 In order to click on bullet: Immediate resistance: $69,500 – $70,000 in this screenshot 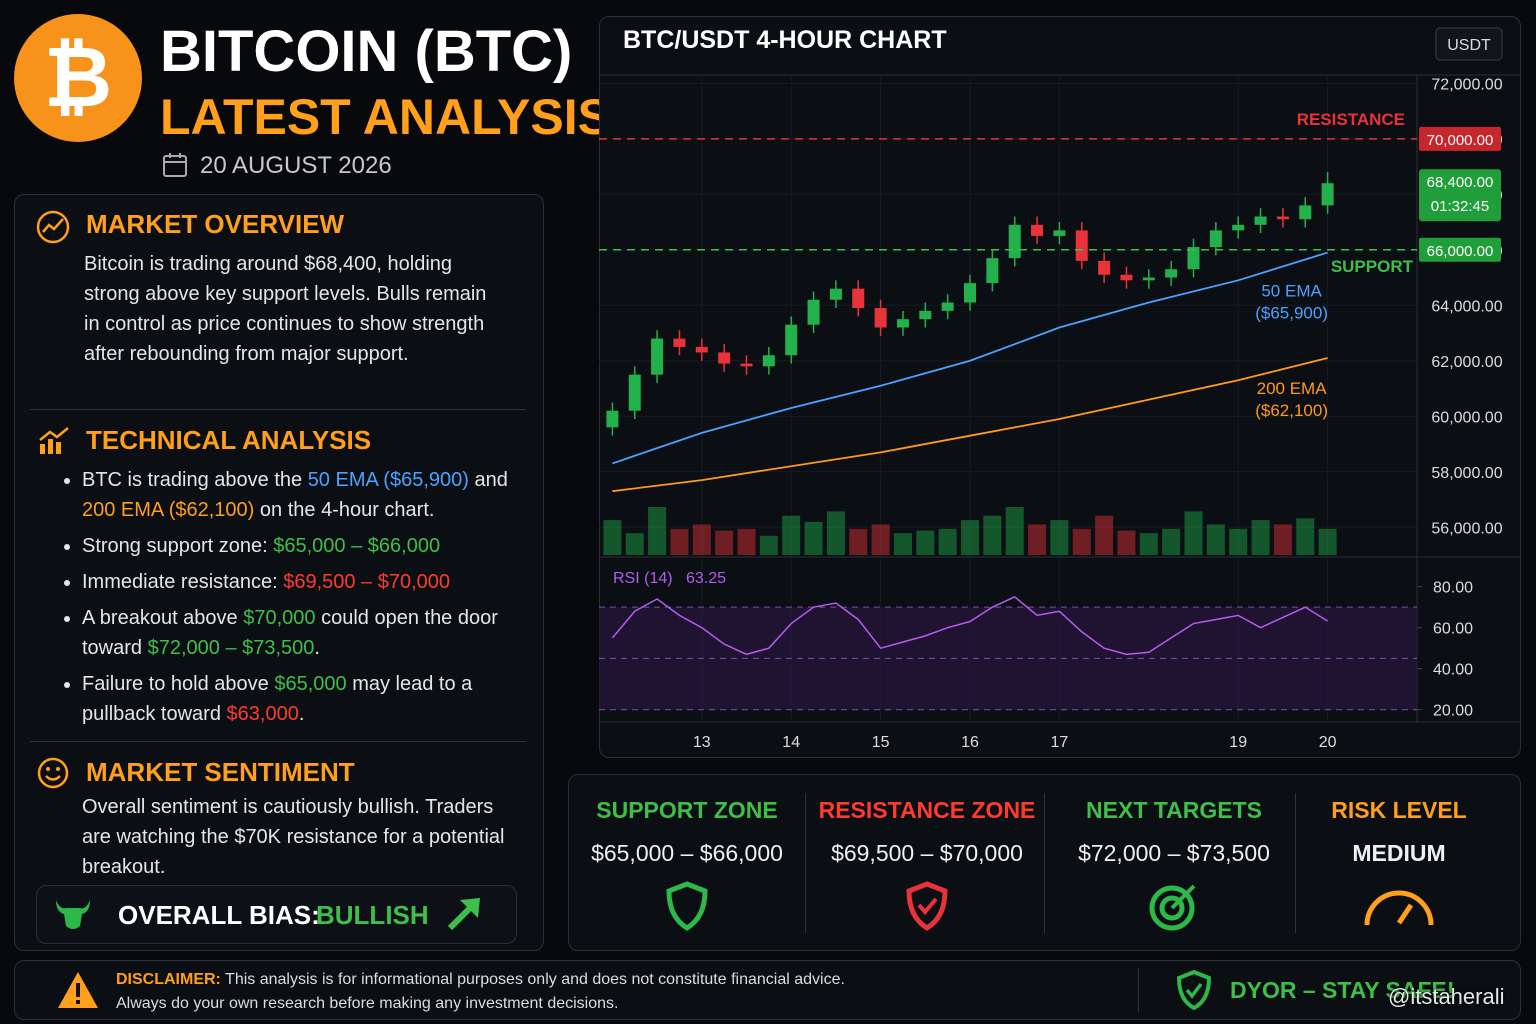, I will do `click(309, 582)`.